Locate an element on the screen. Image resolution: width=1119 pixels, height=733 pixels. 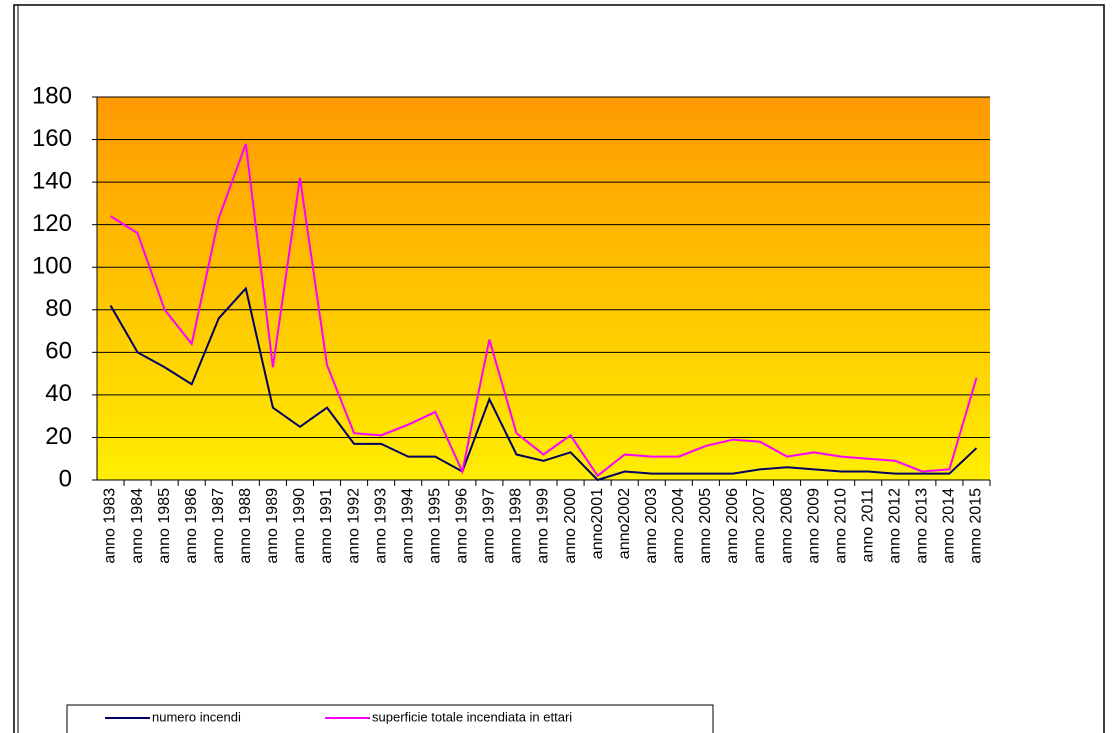
x-tick-label: anno 1984 is located at coordinates (137, 526).